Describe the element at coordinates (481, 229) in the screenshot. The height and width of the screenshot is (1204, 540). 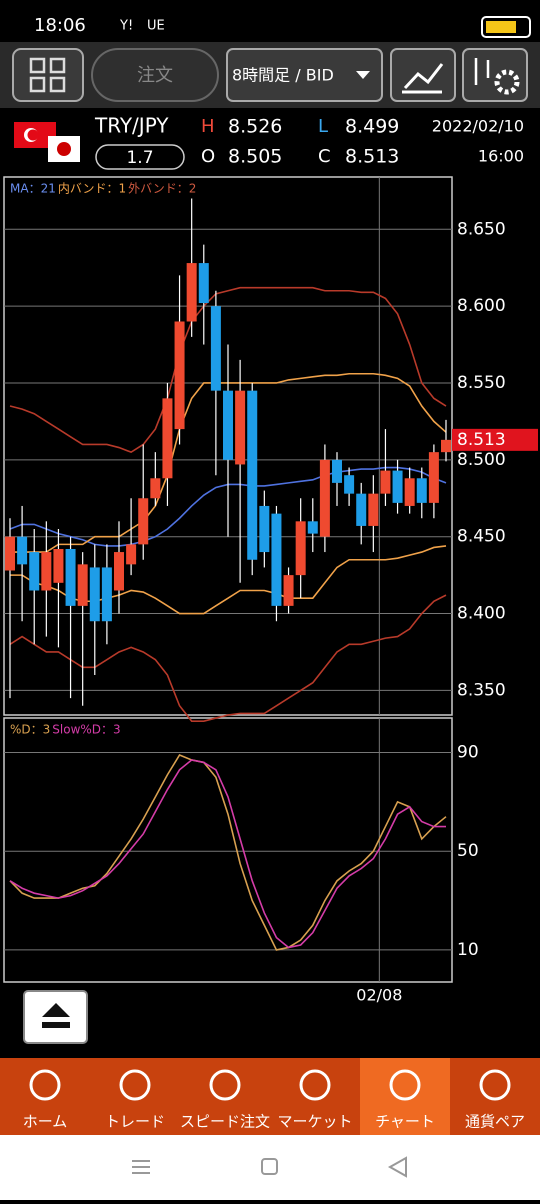
I see `y-tick-label: 8.650` at that location.